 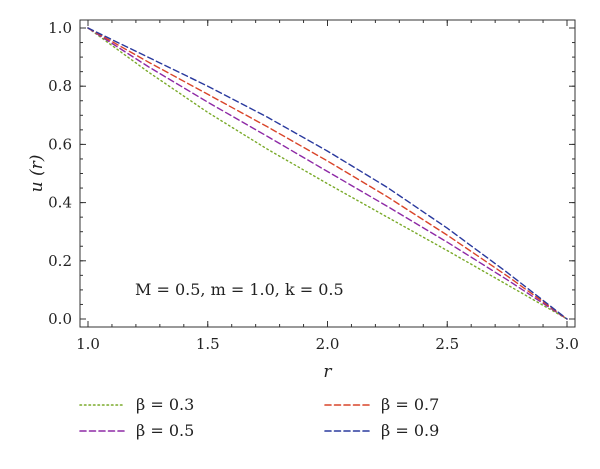 I want to click on y-tick-label: 1.0, so click(x=60, y=28).